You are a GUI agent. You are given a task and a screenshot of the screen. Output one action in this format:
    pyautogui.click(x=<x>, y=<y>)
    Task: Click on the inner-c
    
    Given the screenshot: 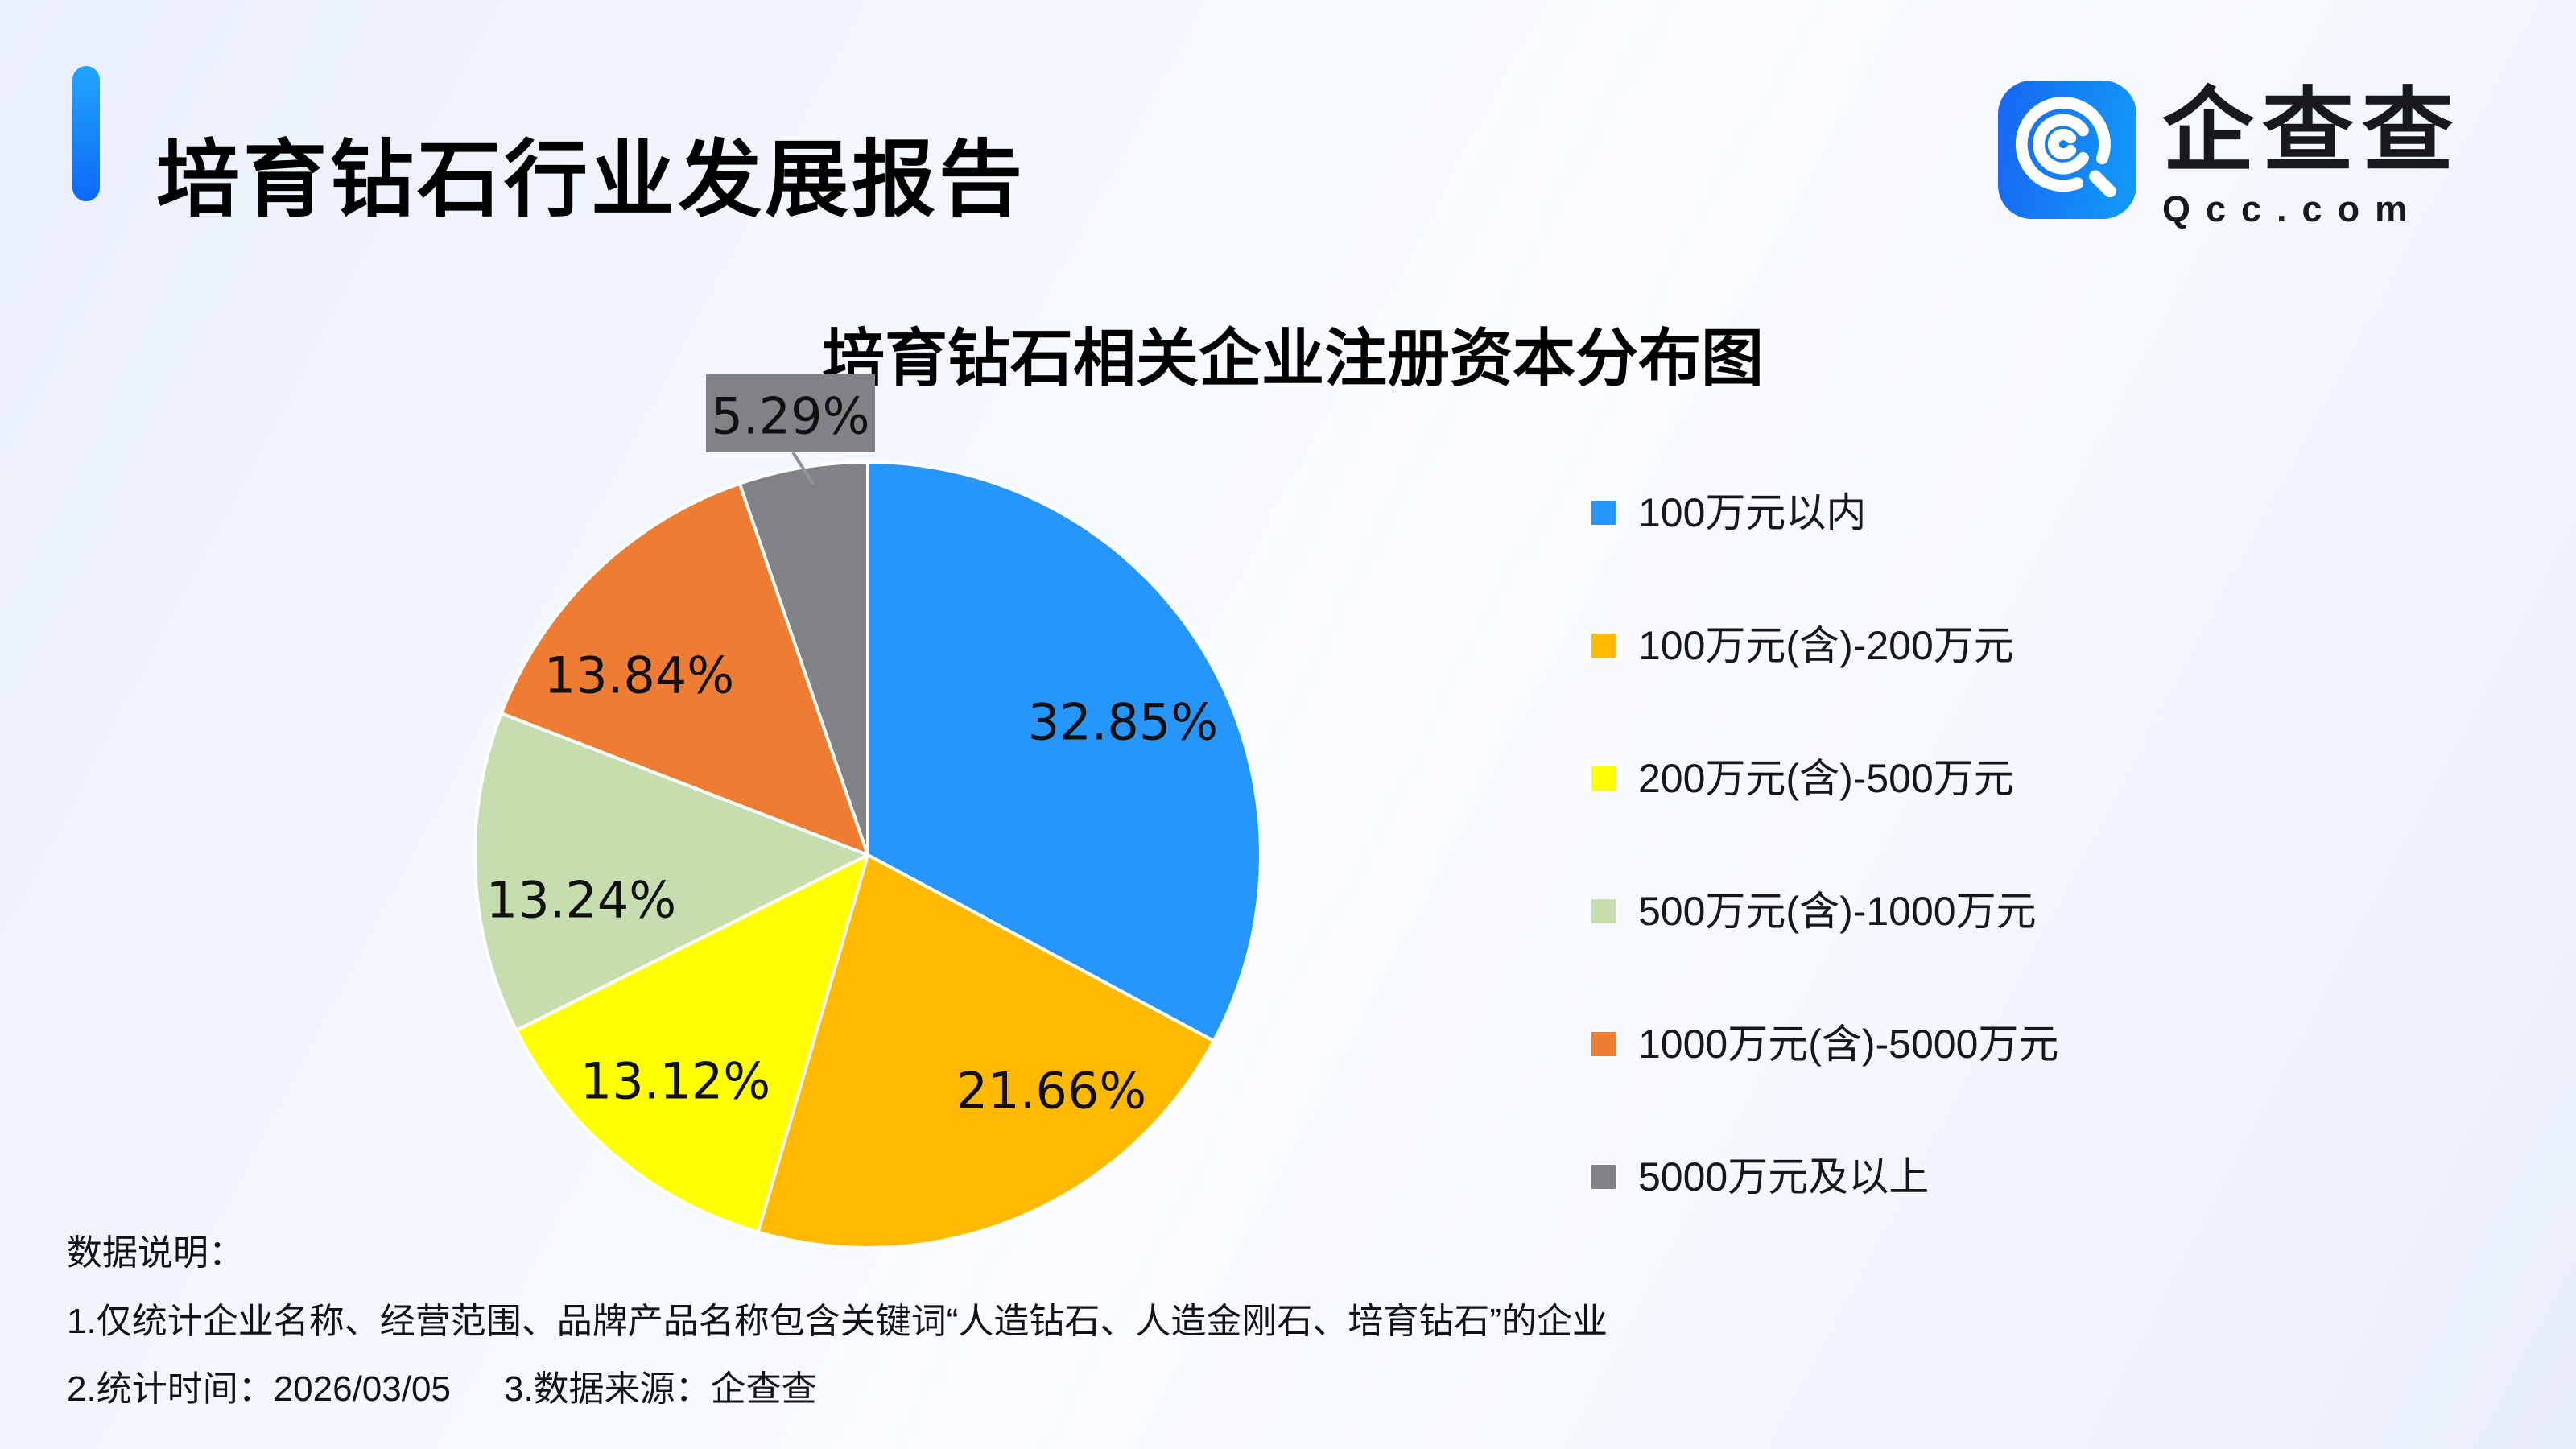 What is the action you would take?
    pyautogui.click(x=2062, y=144)
    